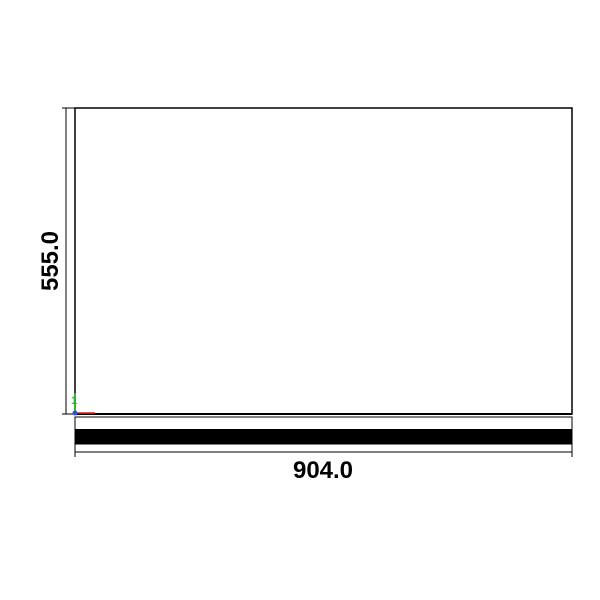  I want to click on height-dimension-label: 555.0, so click(50, 261).